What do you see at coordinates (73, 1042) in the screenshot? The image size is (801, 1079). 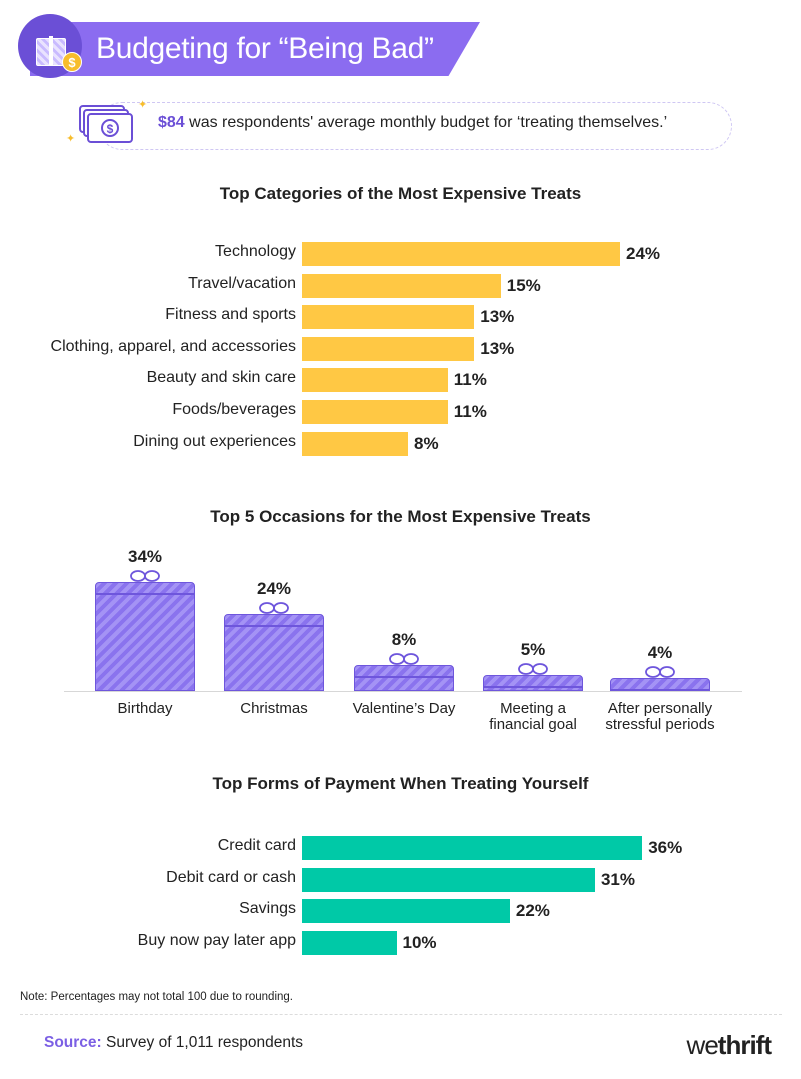 I see `source-label: Source:` at bounding box center [73, 1042].